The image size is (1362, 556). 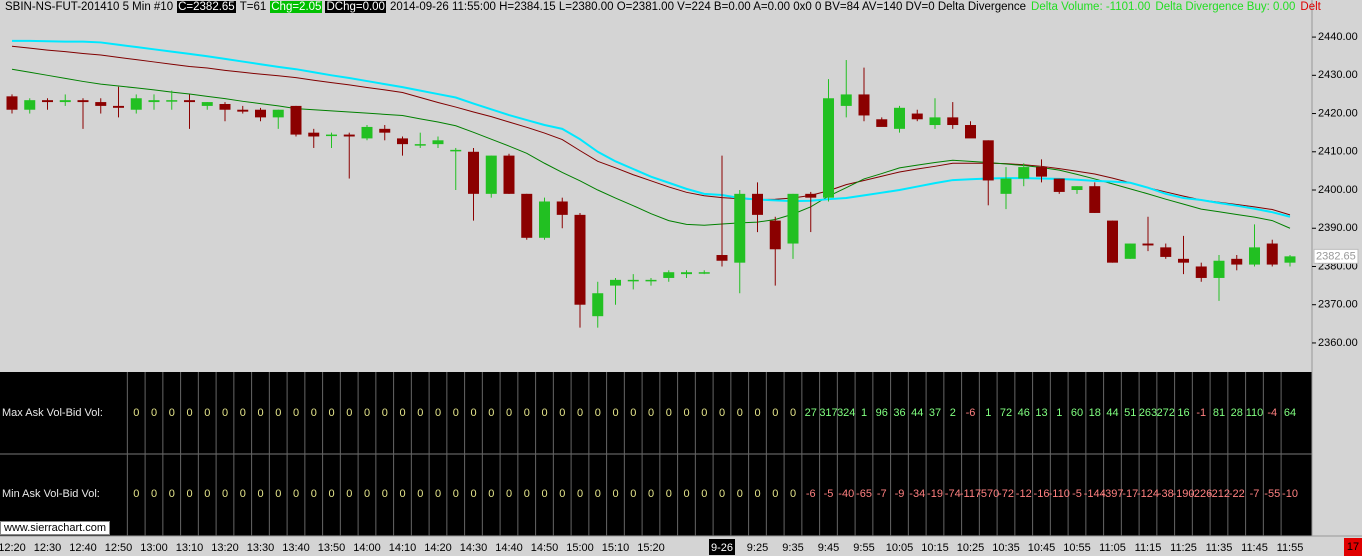 What do you see at coordinates (1201, 413) in the screenshot?
I see `panel-value: -1` at bounding box center [1201, 413].